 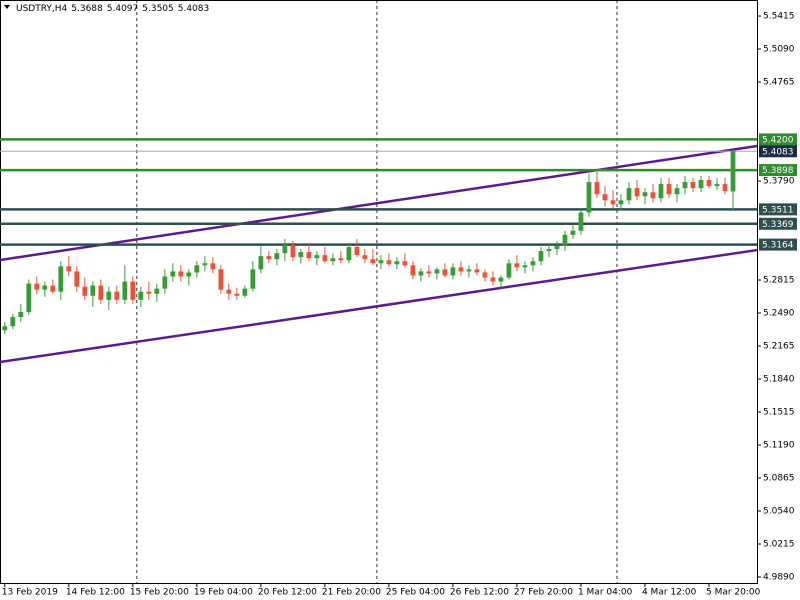 What do you see at coordinates (779, 17) in the screenshot?
I see `y-tick-label: 5.5415` at bounding box center [779, 17].